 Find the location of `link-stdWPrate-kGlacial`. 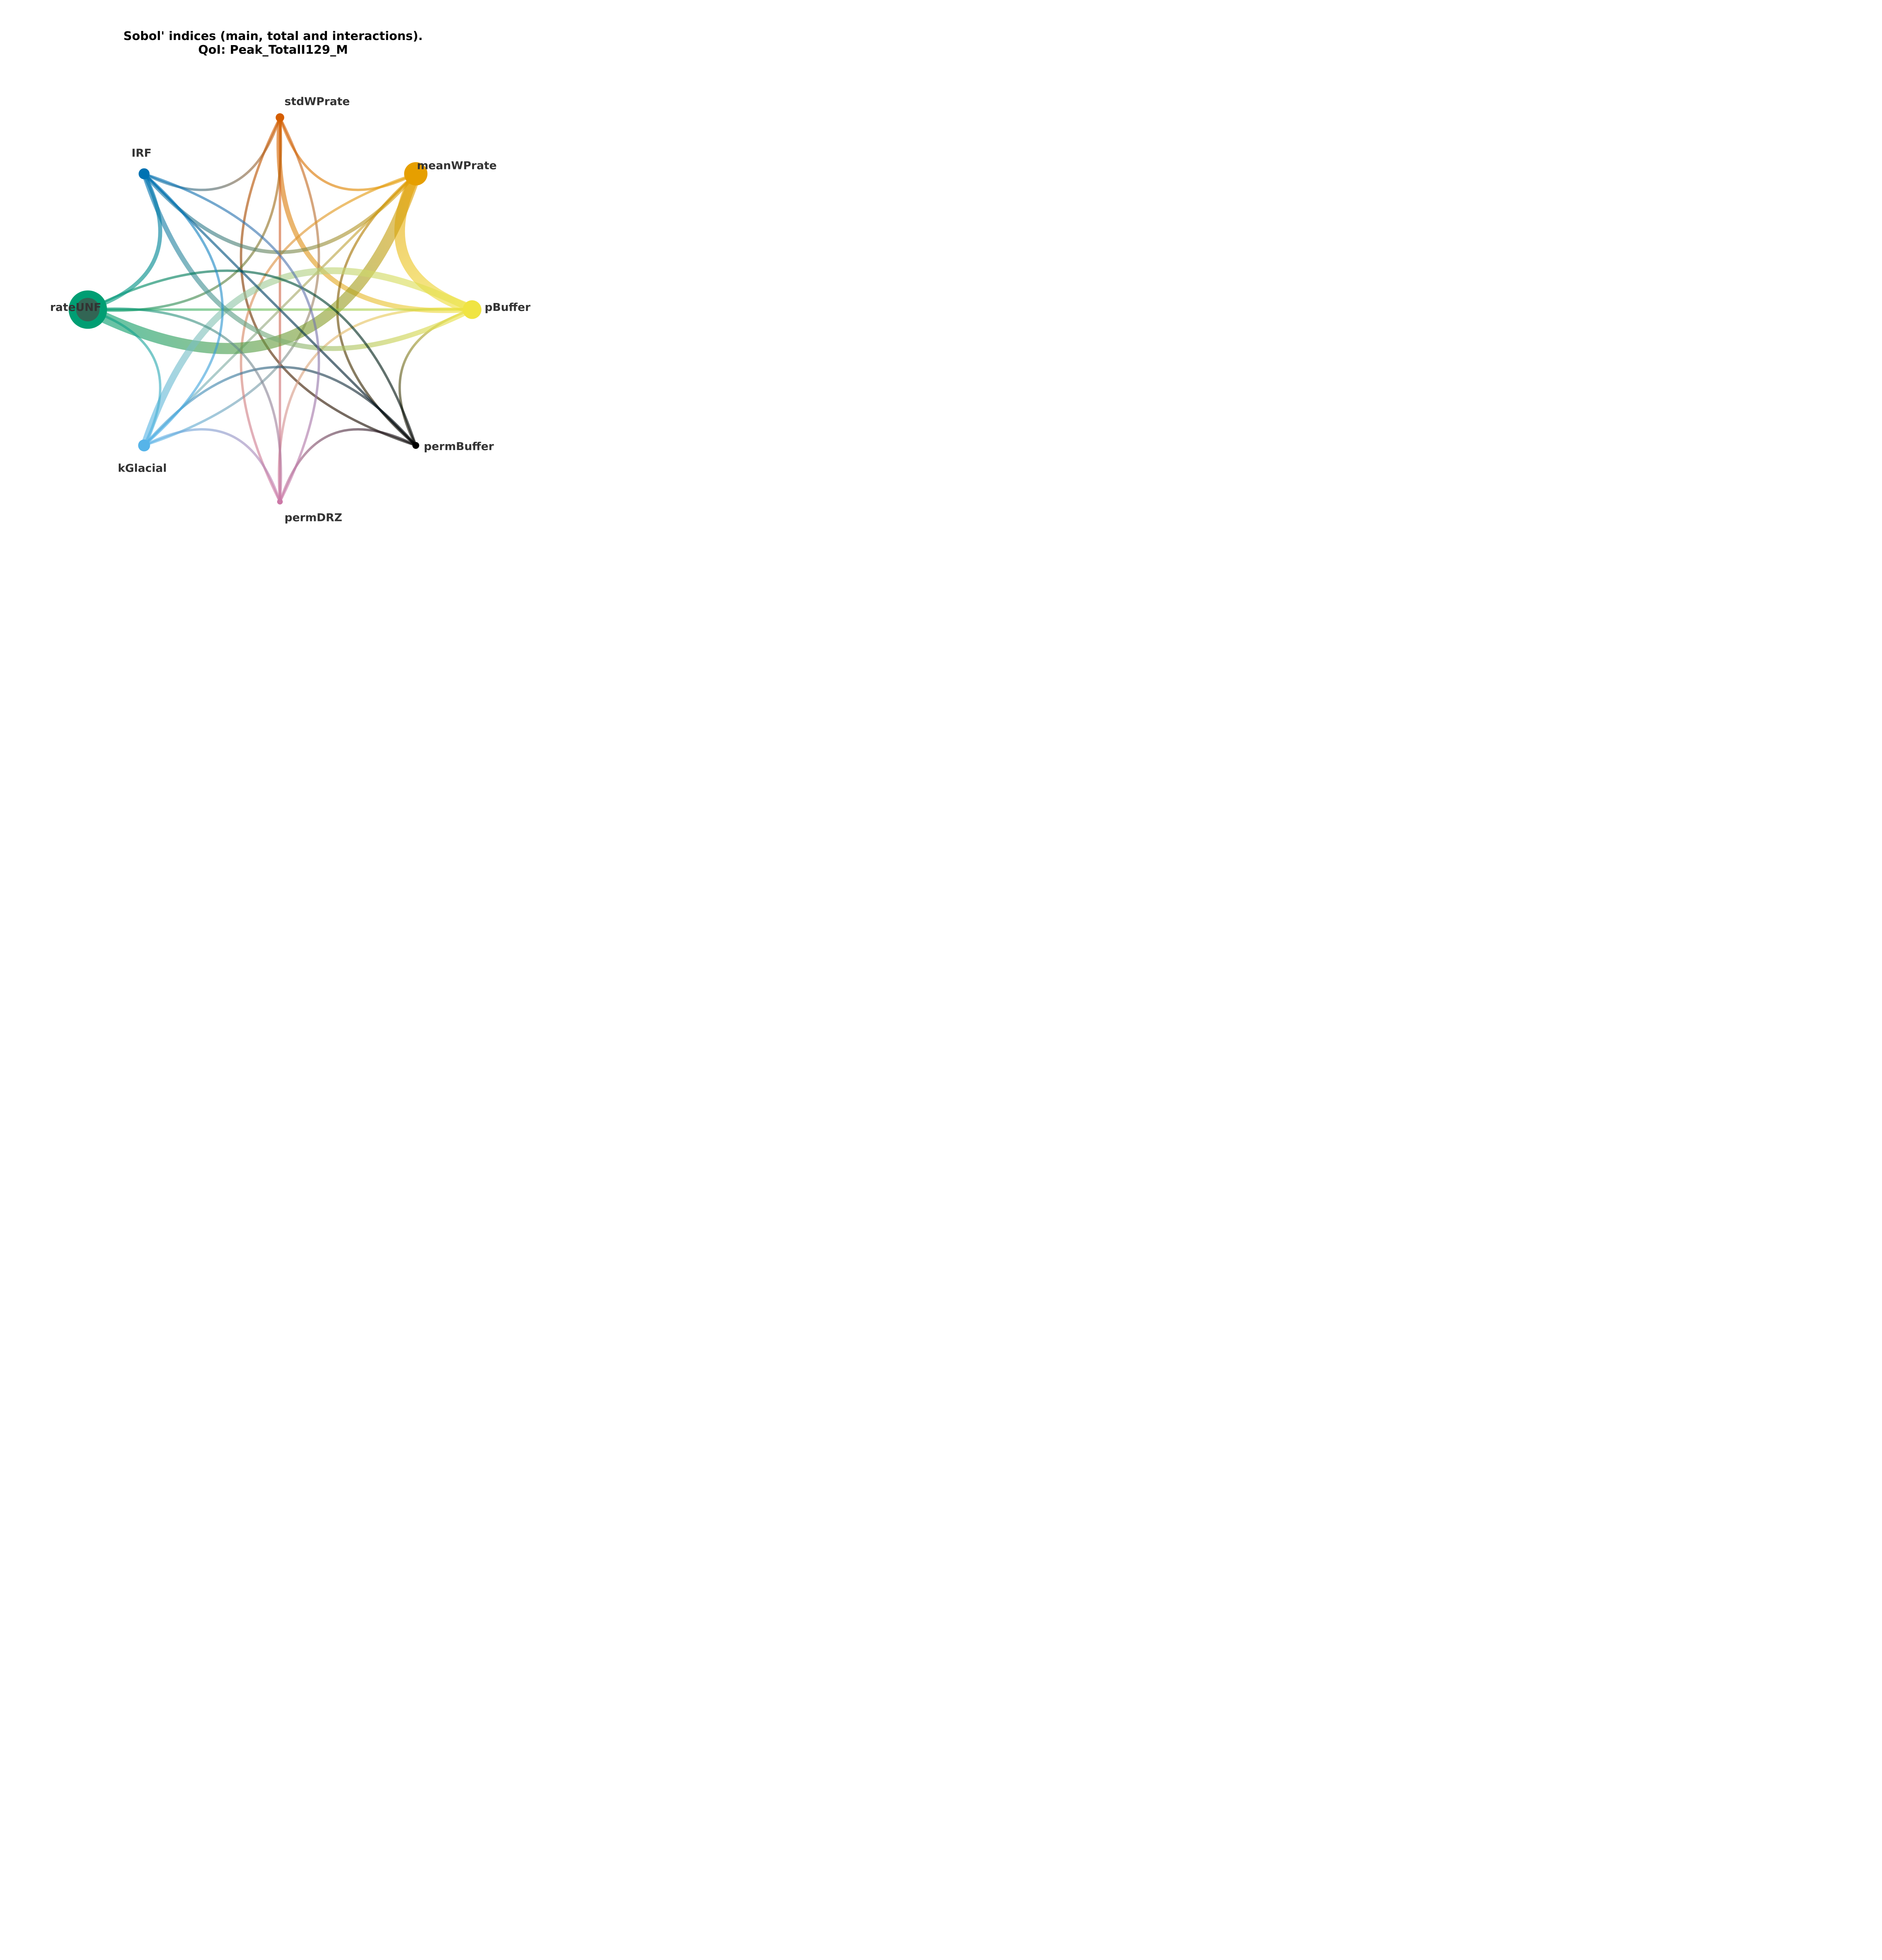

link-stdWPrate-kGlacial is located at coordinates (231, 281).